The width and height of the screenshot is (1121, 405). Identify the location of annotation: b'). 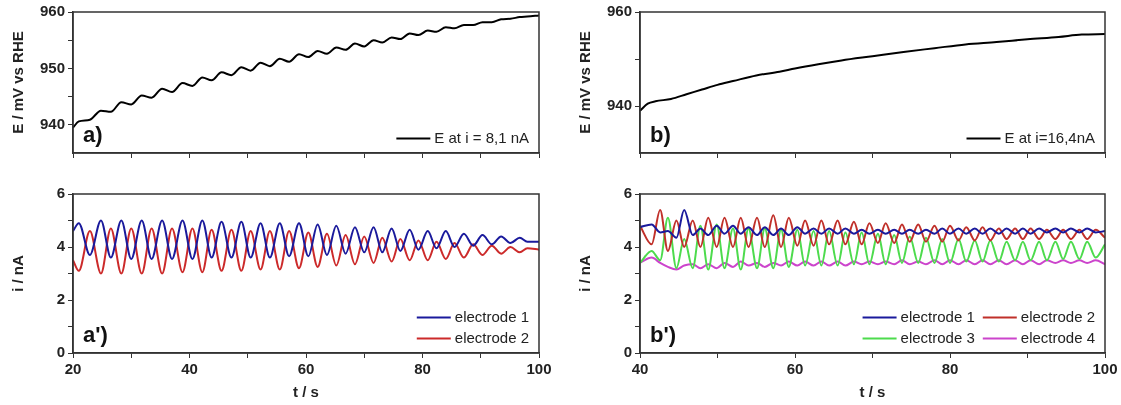
(663, 335).